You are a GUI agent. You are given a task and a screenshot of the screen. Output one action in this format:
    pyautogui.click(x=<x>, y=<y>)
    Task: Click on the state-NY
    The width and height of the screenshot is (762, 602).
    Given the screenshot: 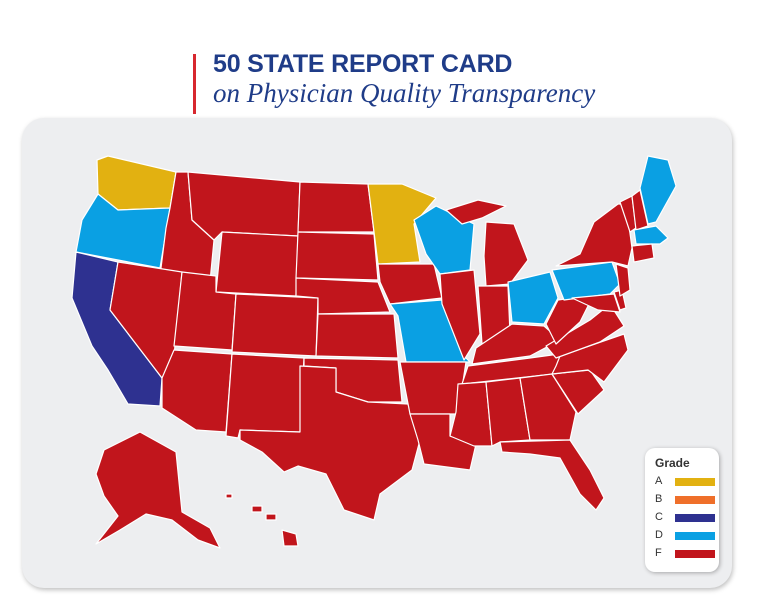 What is the action you would take?
    pyautogui.click(x=594, y=235)
    